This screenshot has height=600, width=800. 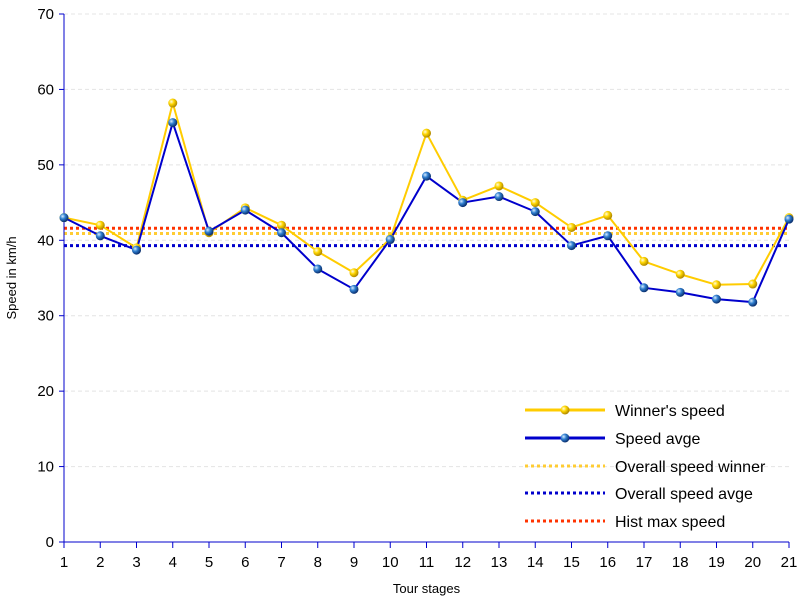 I want to click on x-tick-label: 18, so click(x=680, y=562).